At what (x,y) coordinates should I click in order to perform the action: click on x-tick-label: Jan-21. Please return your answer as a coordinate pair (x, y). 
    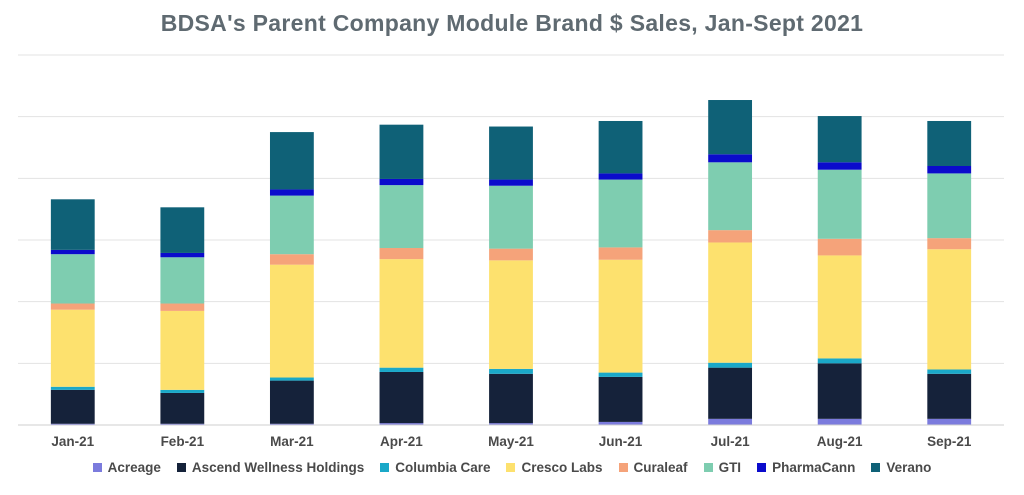
    Looking at the image, I should click on (72, 441).